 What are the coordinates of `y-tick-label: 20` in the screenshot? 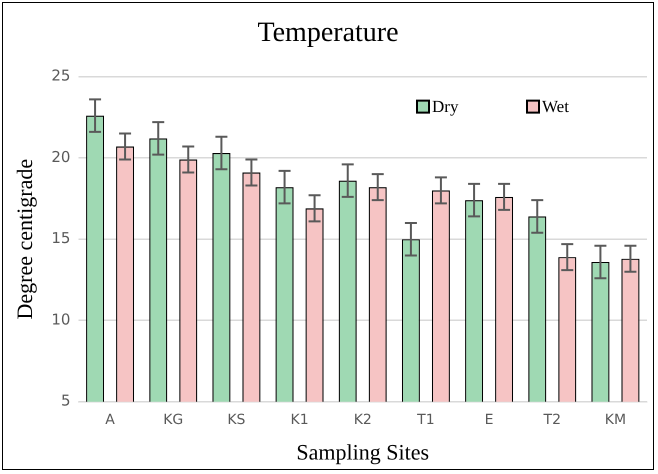 It's located at (60, 157).